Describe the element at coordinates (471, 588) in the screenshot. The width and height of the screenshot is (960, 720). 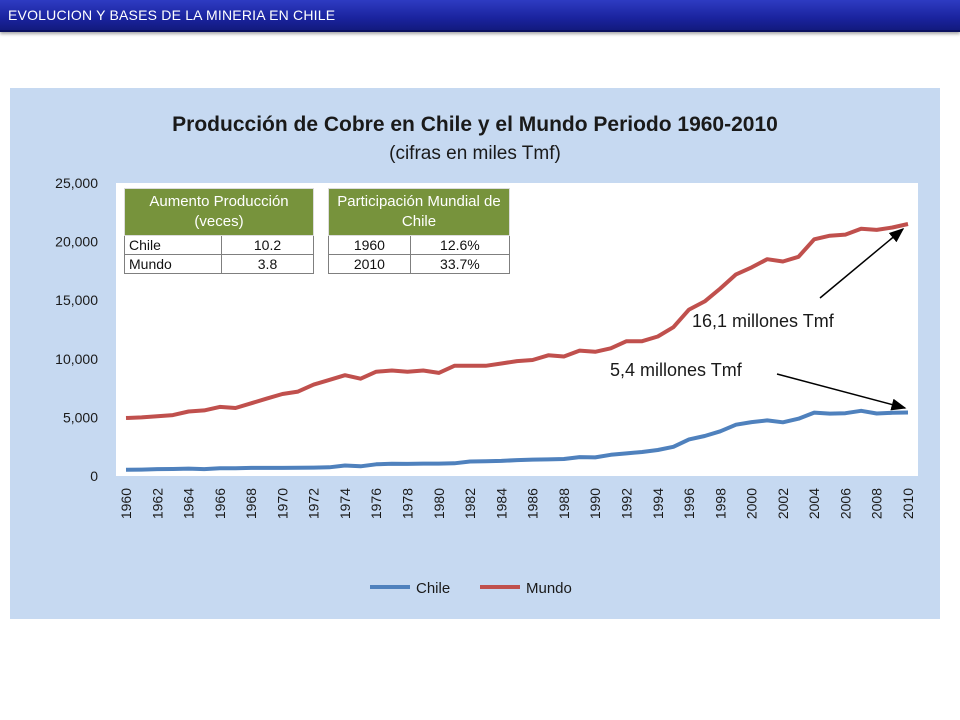
I see `legend: Chile Mundo` at that location.